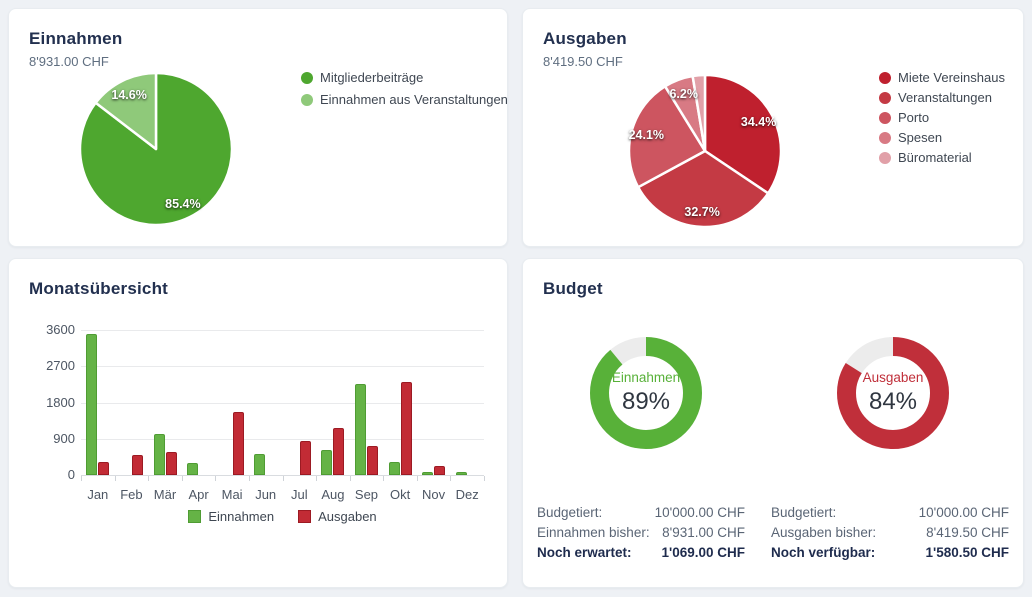 Image resolution: width=1032 pixels, height=597 pixels. What do you see at coordinates (131, 494) in the screenshot?
I see `x-axis-label-Feb: Feb` at bounding box center [131, 494].